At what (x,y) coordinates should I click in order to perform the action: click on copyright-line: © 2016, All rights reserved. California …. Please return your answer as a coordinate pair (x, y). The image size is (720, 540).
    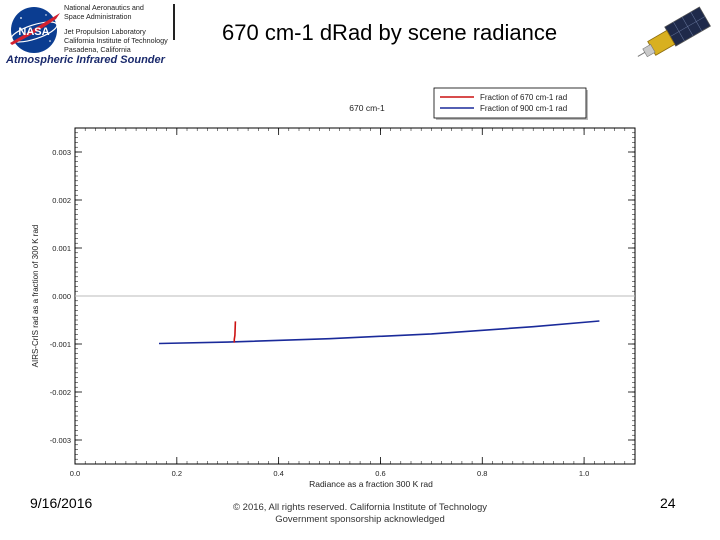
    Looking at the image, I should click on (360, 507).